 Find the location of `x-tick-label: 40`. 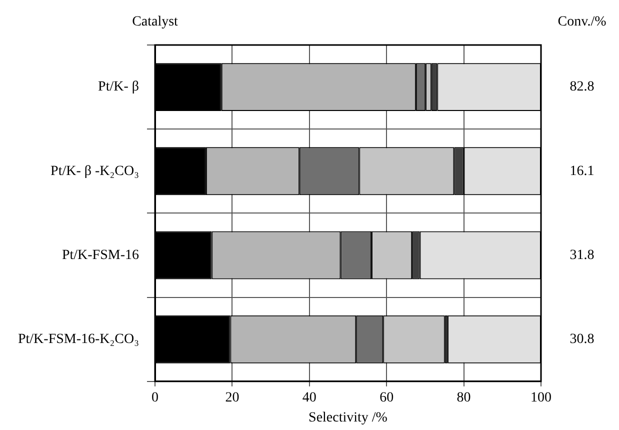

x-tick-label: 40 is located at coordinates (309, 398).